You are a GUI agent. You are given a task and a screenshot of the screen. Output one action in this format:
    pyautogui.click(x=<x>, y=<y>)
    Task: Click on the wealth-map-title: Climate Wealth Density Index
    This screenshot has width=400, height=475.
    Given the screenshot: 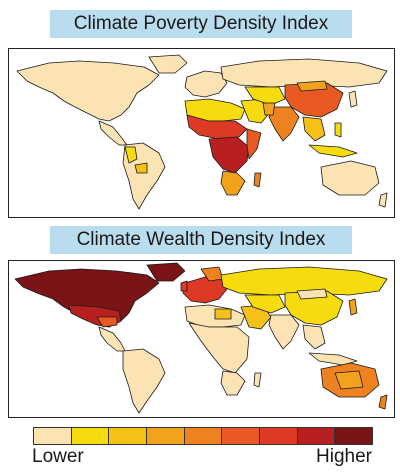 What is the action you would take?
    pyautogui.click(x=201, y=240)
    